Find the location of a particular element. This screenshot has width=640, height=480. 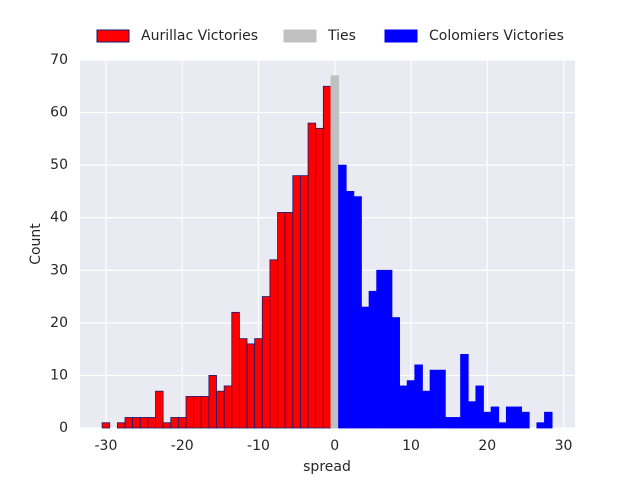

y-tick-label: 60 is located at coordinates (59, 113).